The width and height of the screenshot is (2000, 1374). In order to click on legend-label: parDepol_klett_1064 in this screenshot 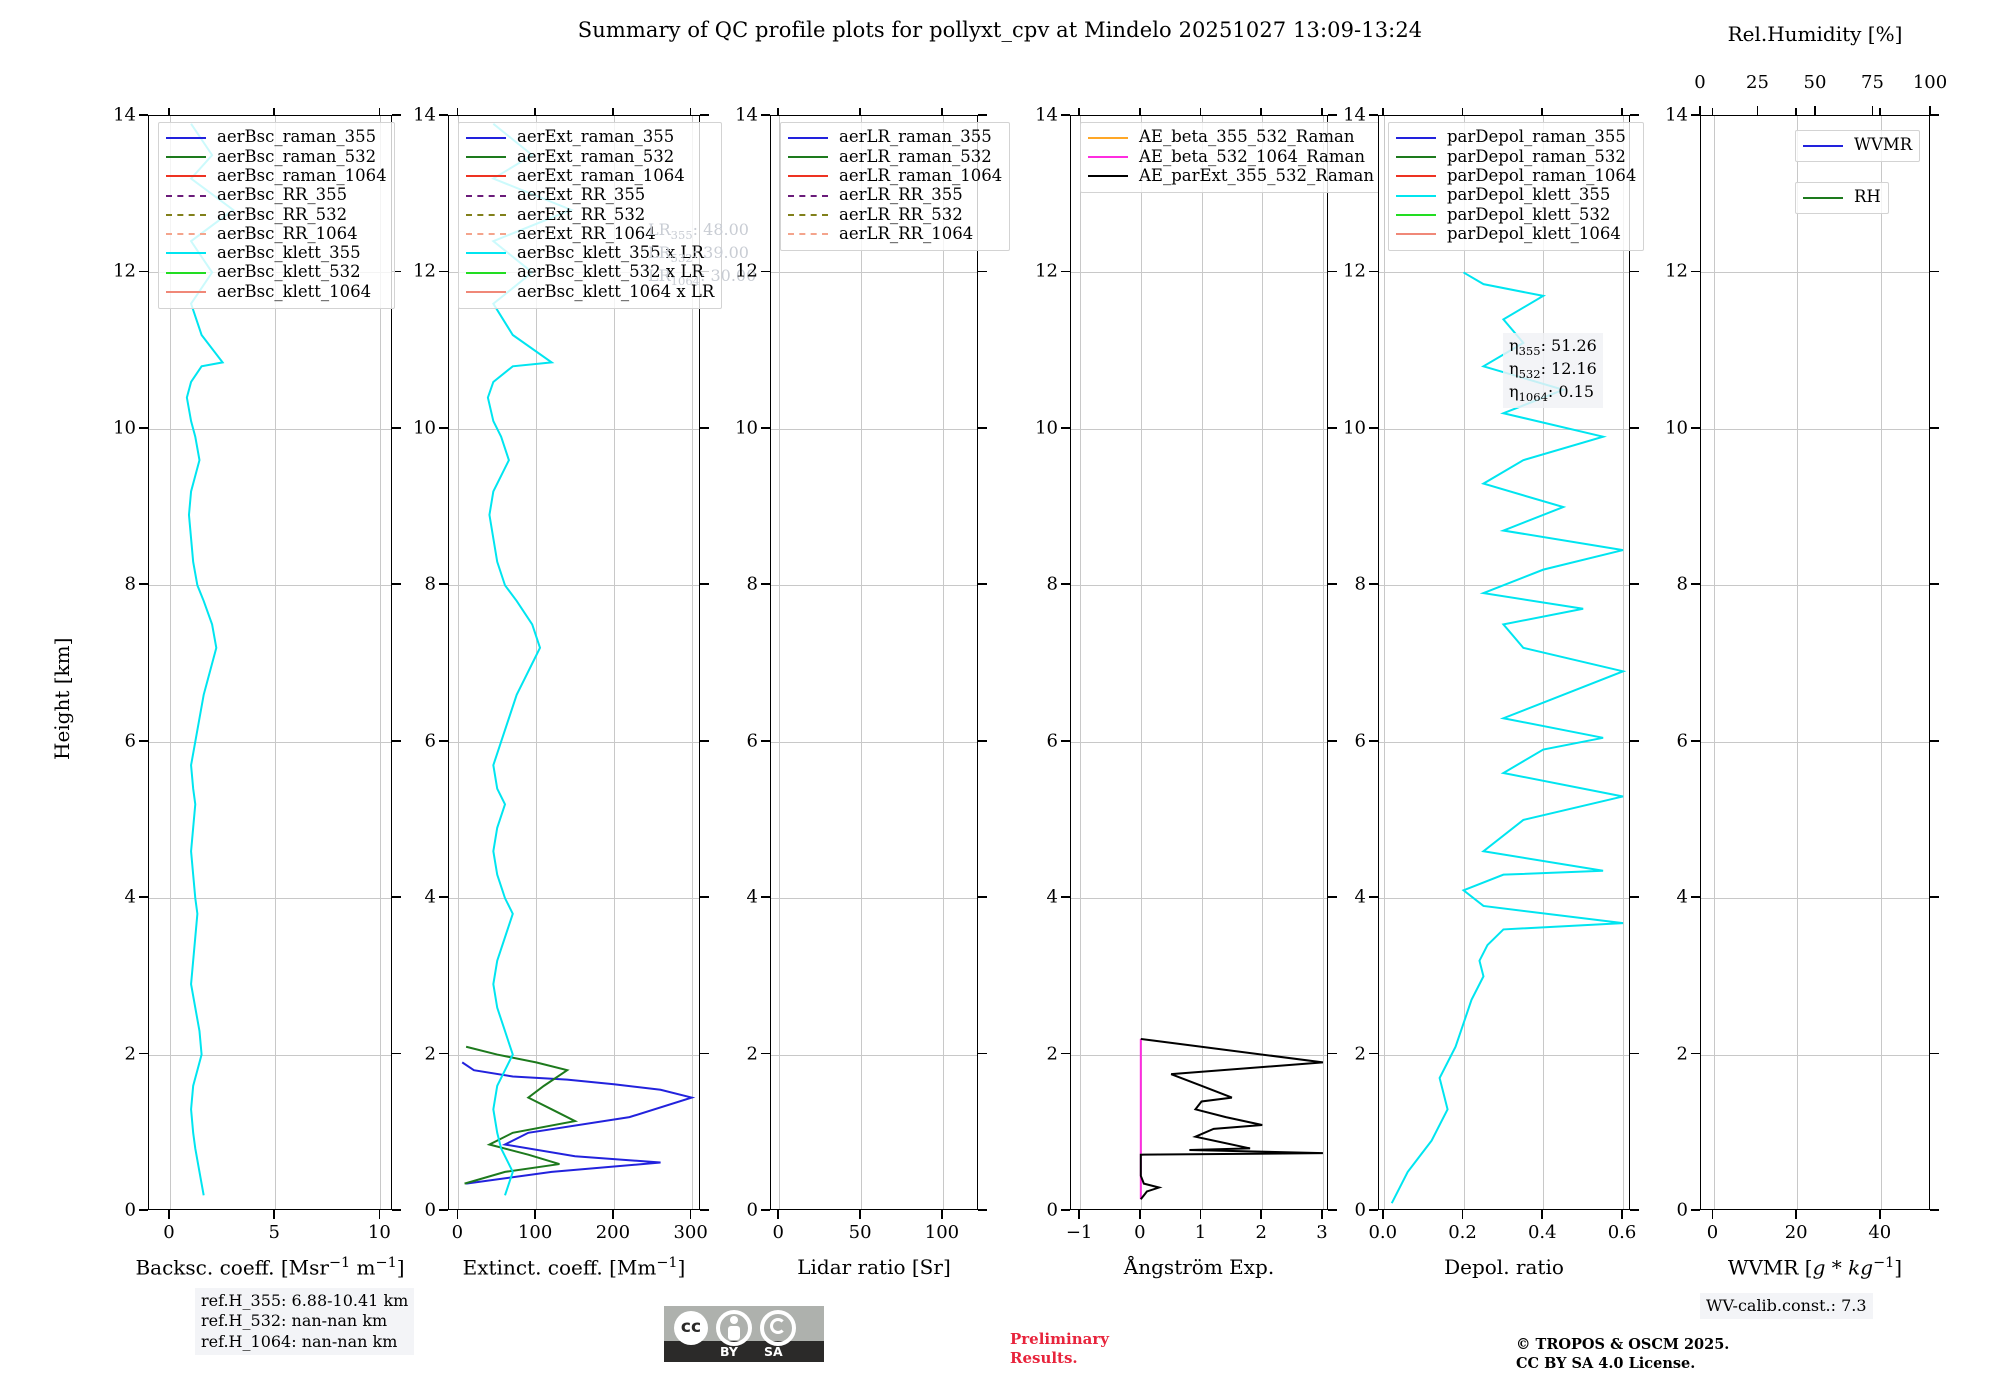, I will do `click(1534, 233)`.